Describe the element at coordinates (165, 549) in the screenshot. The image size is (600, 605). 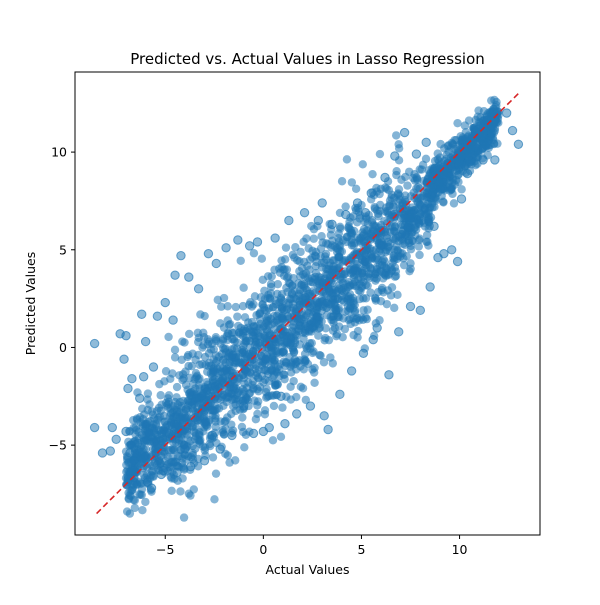
I see `x-tick-label: −5` at that location.